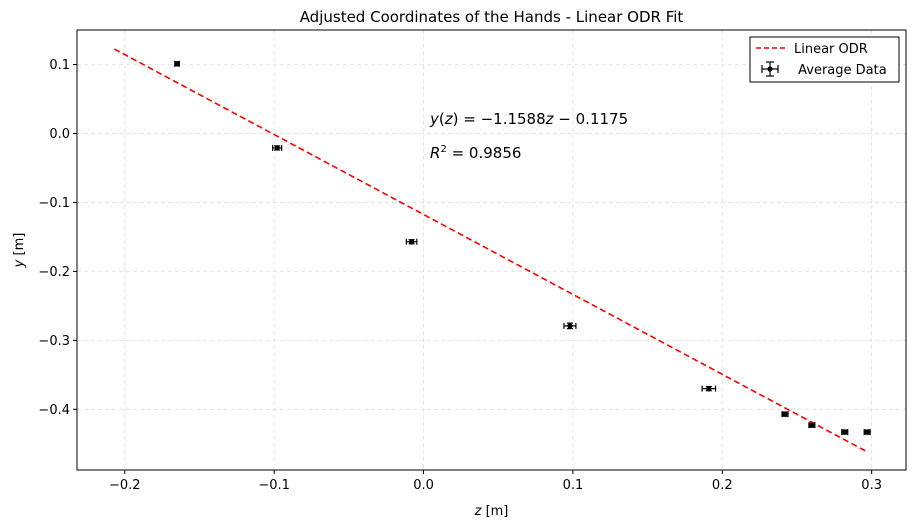  What do you see at coordinates (573, 485) in the screenshot?
I see `x-tick-label: 0.1` at bounding box center [573, 485].